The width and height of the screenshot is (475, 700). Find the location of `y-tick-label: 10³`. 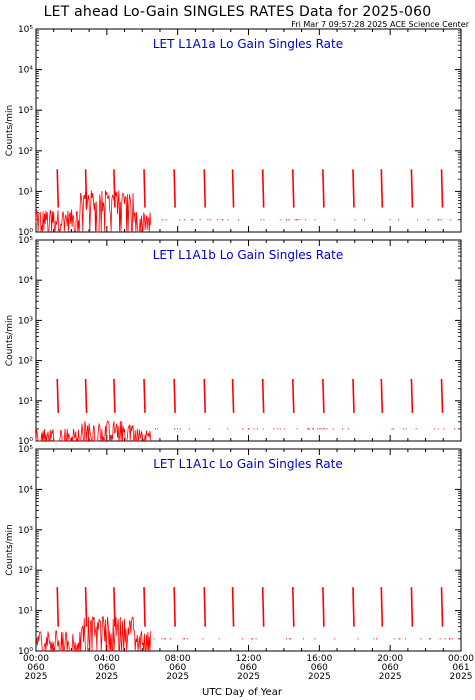

y-tick-label: 10³ is located at coordinates (25, 111).